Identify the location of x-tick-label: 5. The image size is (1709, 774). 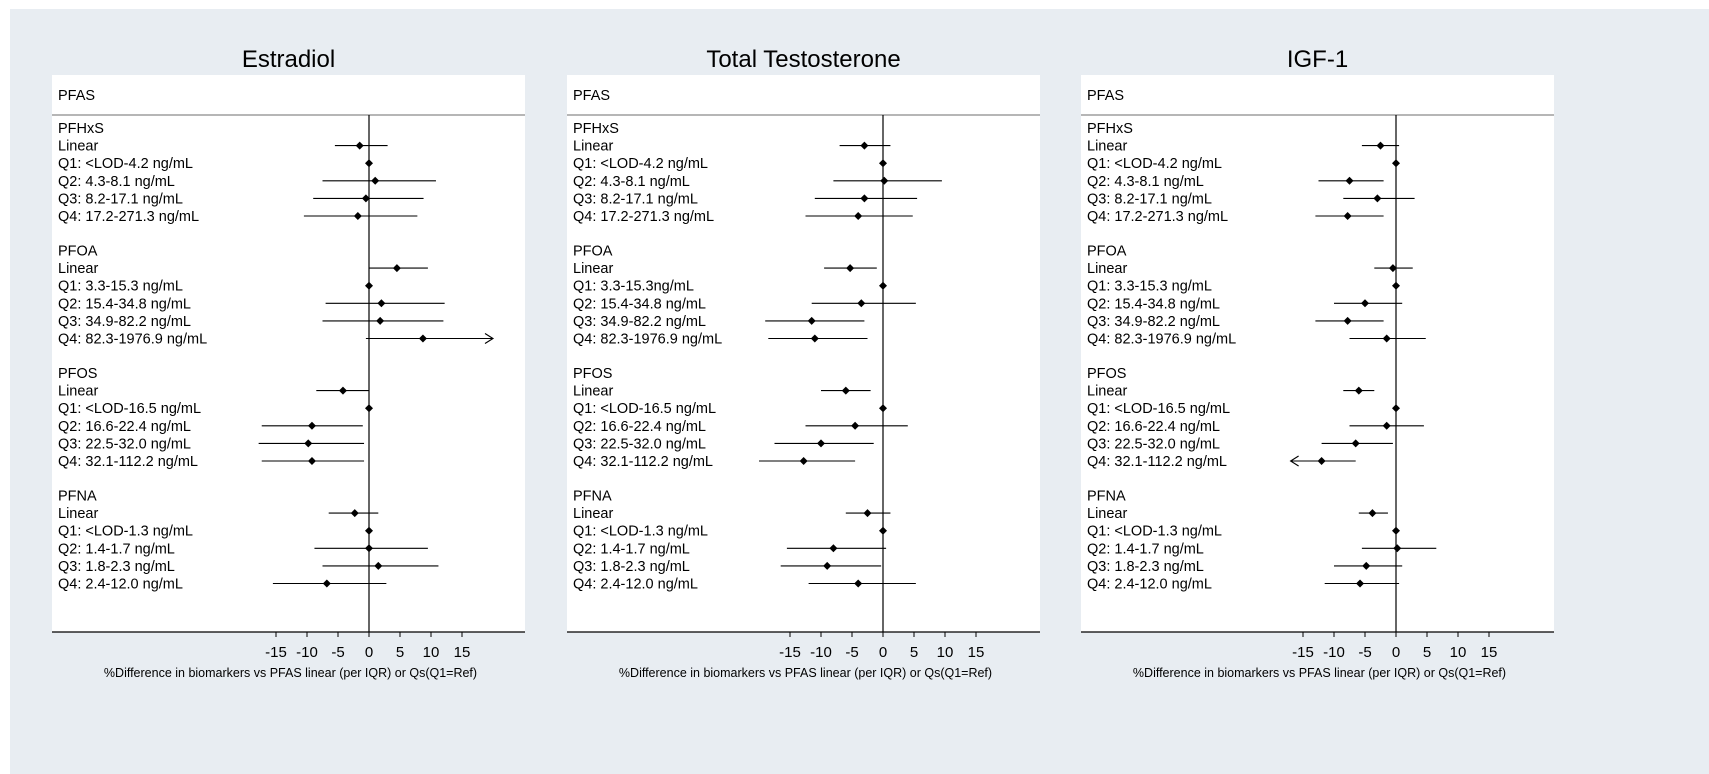
(1427, 652).